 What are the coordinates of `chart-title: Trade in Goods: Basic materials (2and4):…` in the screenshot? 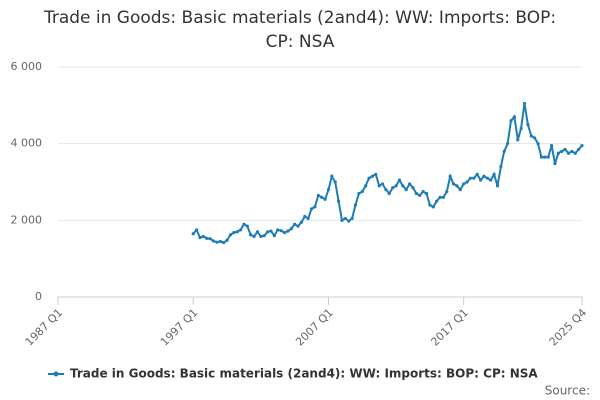 It's located at (300, 30).